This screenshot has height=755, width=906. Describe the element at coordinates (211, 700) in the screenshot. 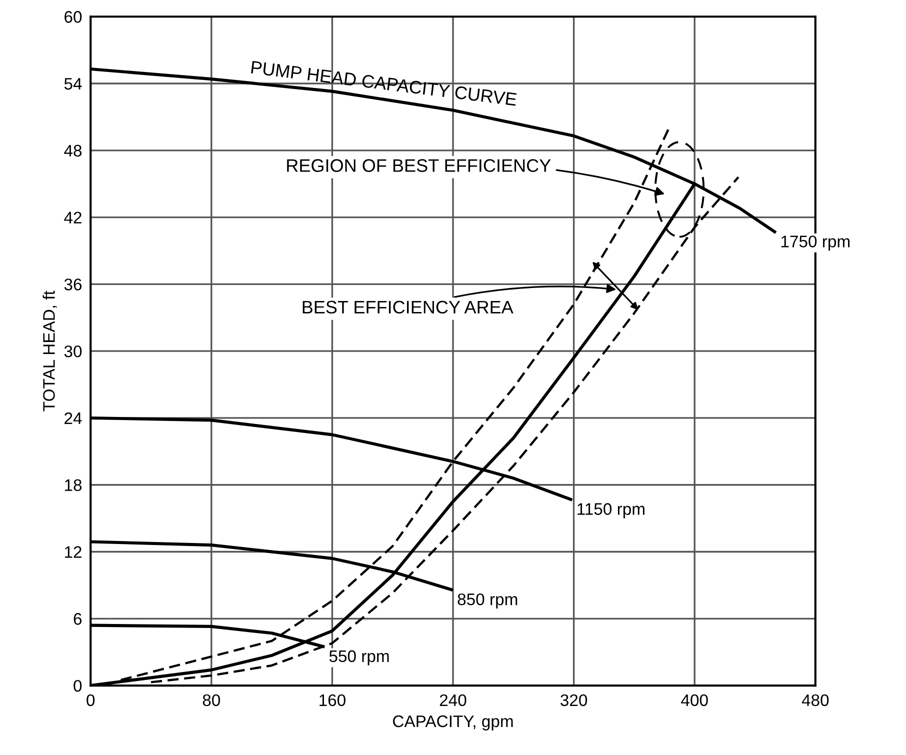

I see `x-tick-label: 80` at that location.